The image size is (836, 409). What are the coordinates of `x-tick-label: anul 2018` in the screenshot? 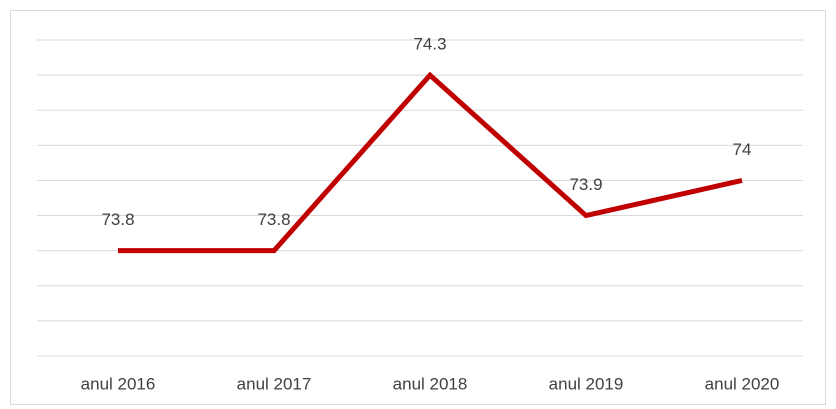 It's located at (430, 383).